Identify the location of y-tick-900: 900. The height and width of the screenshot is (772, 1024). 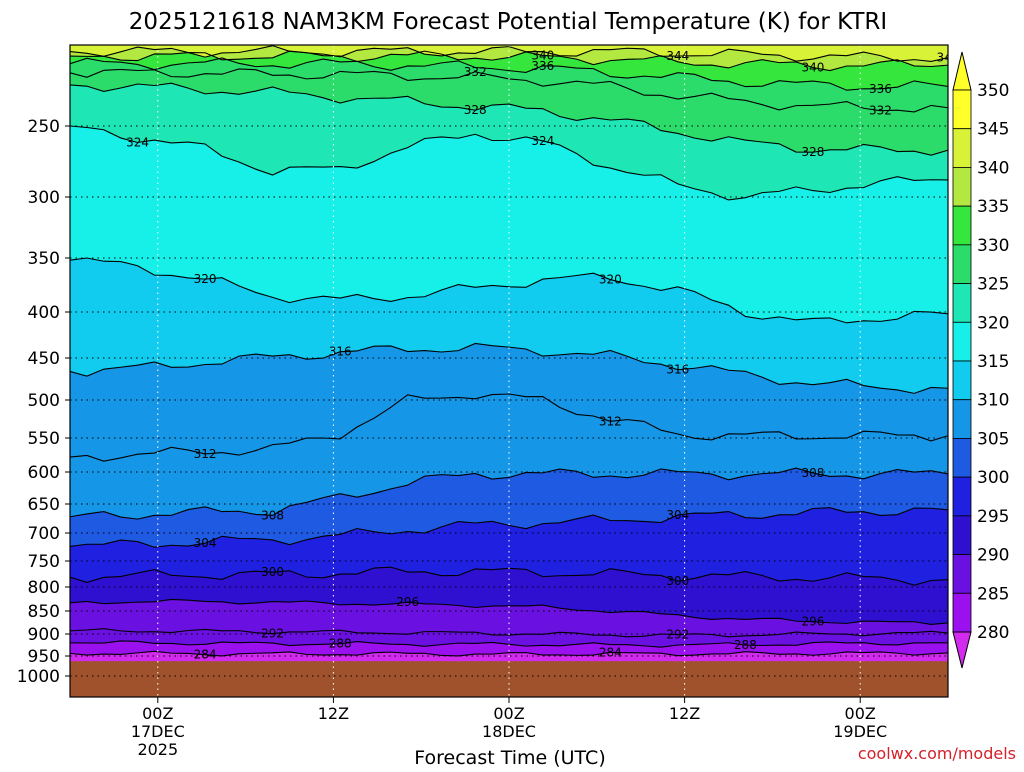
(44, 635).